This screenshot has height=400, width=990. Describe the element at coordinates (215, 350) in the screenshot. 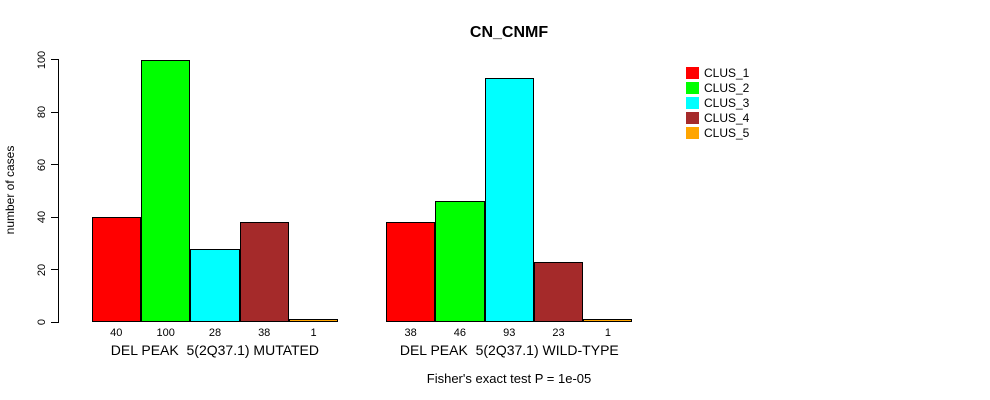

I see `group-label: DEL PEAK 5(2Q37.1) MUTATED` at that location.